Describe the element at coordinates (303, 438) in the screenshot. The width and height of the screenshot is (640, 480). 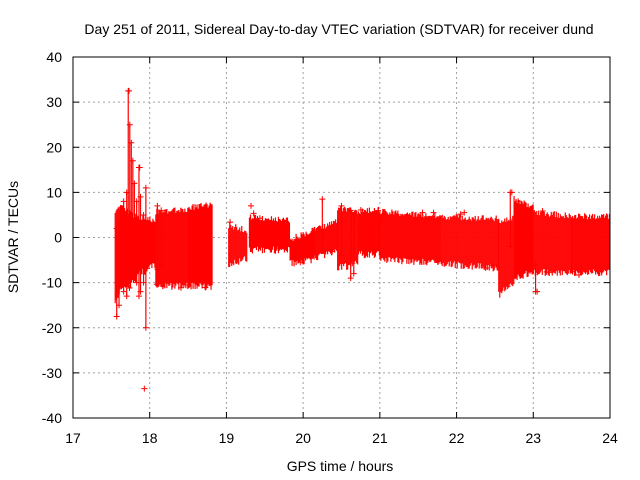
I see `x-tick-label: 20` at that location.